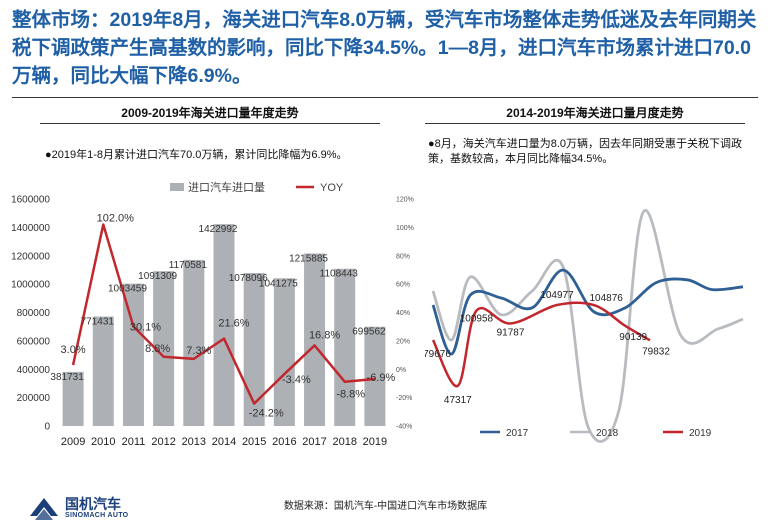  Describe the element at coordinates (308, 258) in the screenshot. I see `bar-value-label: 1215885` at that location.